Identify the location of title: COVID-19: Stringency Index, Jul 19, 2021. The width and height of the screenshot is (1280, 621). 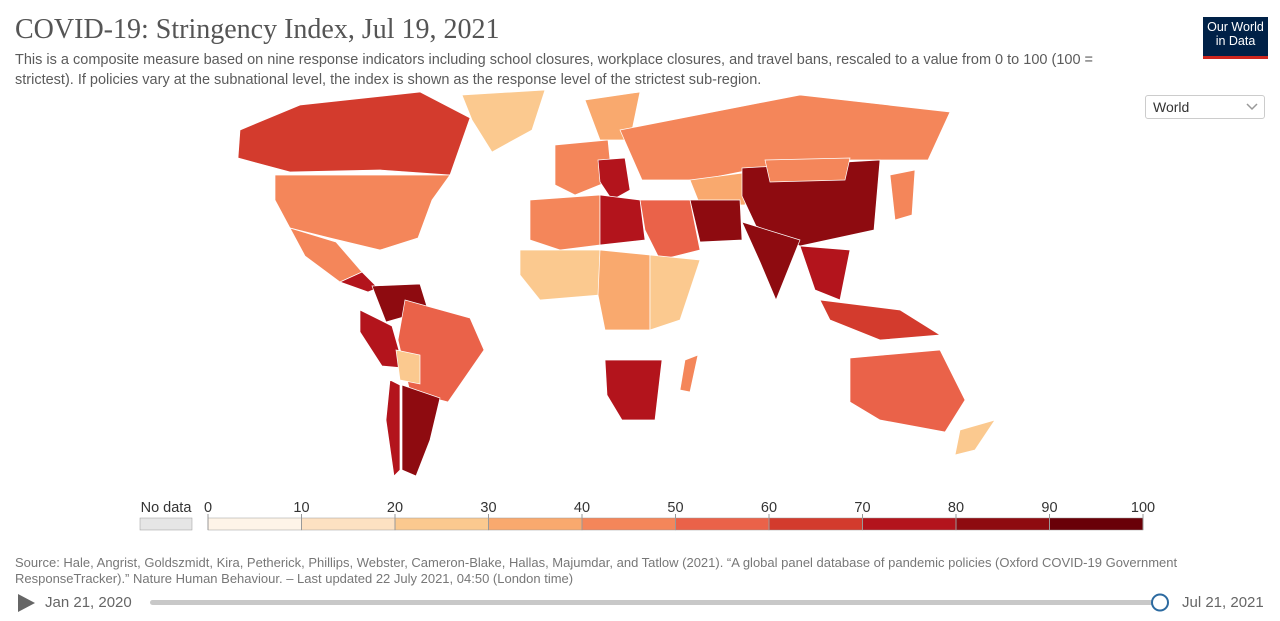
(257, 29).